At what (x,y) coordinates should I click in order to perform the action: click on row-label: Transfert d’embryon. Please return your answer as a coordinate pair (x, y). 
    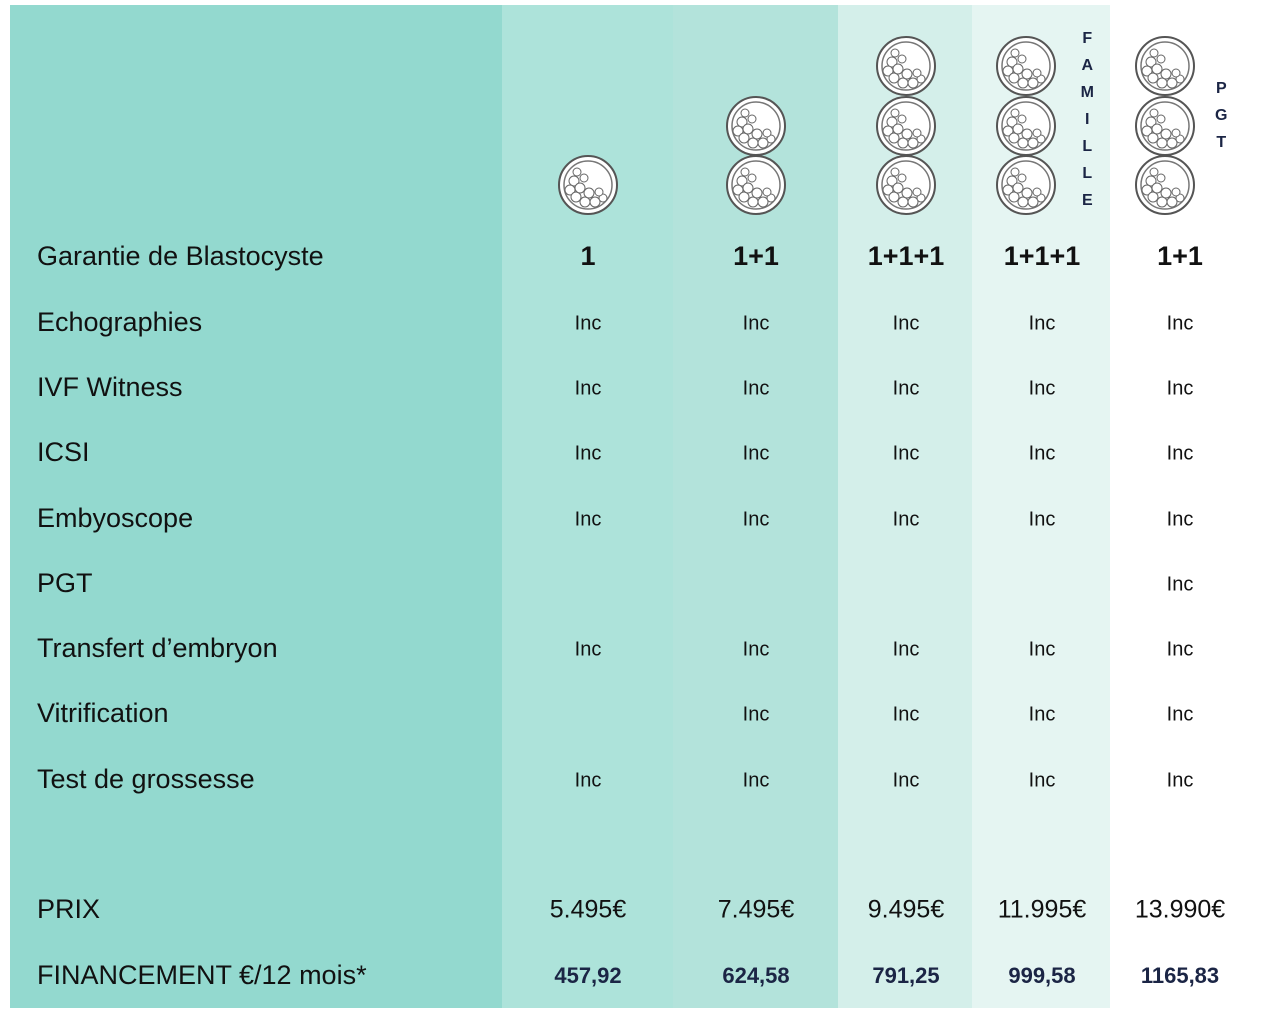
    Looking at the image, I should click on (157, 648).